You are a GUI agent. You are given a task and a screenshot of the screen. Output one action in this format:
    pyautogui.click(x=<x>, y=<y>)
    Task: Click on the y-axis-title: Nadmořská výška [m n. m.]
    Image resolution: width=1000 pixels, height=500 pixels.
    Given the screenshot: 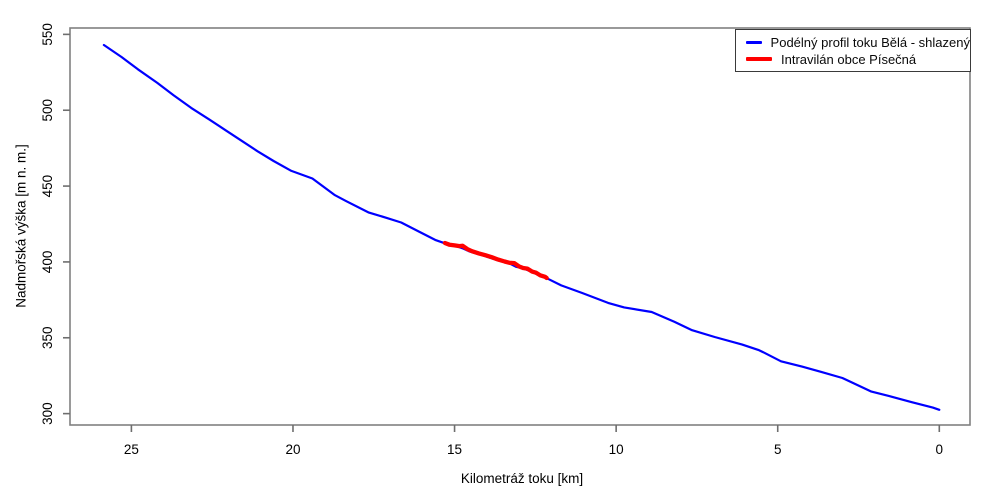 What is the action you would take?
    pyautogui.click(x=21, y=226)
    